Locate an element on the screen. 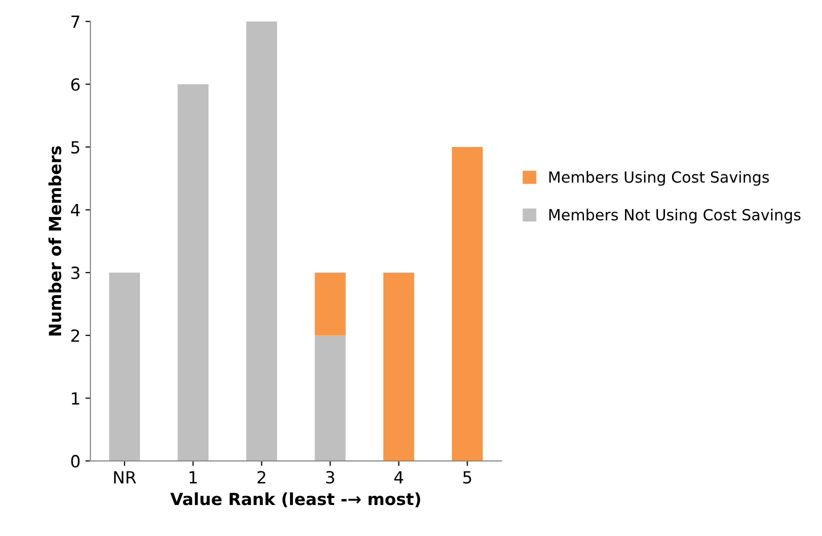 The width and height of the screenshot is (822, 536). x-tick-label: 2 is located at coordinates (262, 477).